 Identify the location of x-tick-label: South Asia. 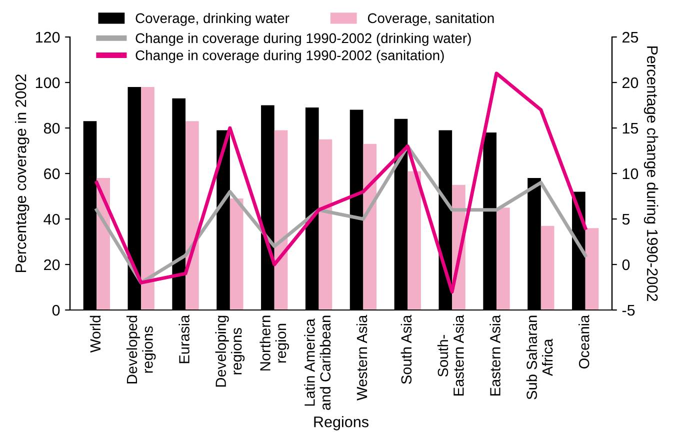
(406, 349).